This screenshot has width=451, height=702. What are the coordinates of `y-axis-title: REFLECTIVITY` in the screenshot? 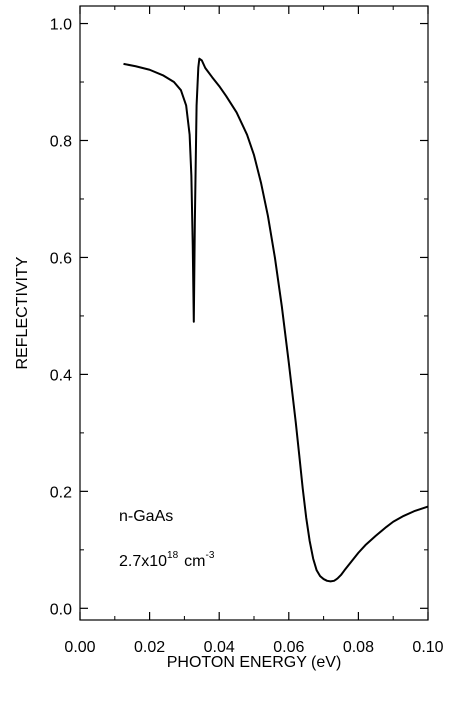 It's located at (22, 312).